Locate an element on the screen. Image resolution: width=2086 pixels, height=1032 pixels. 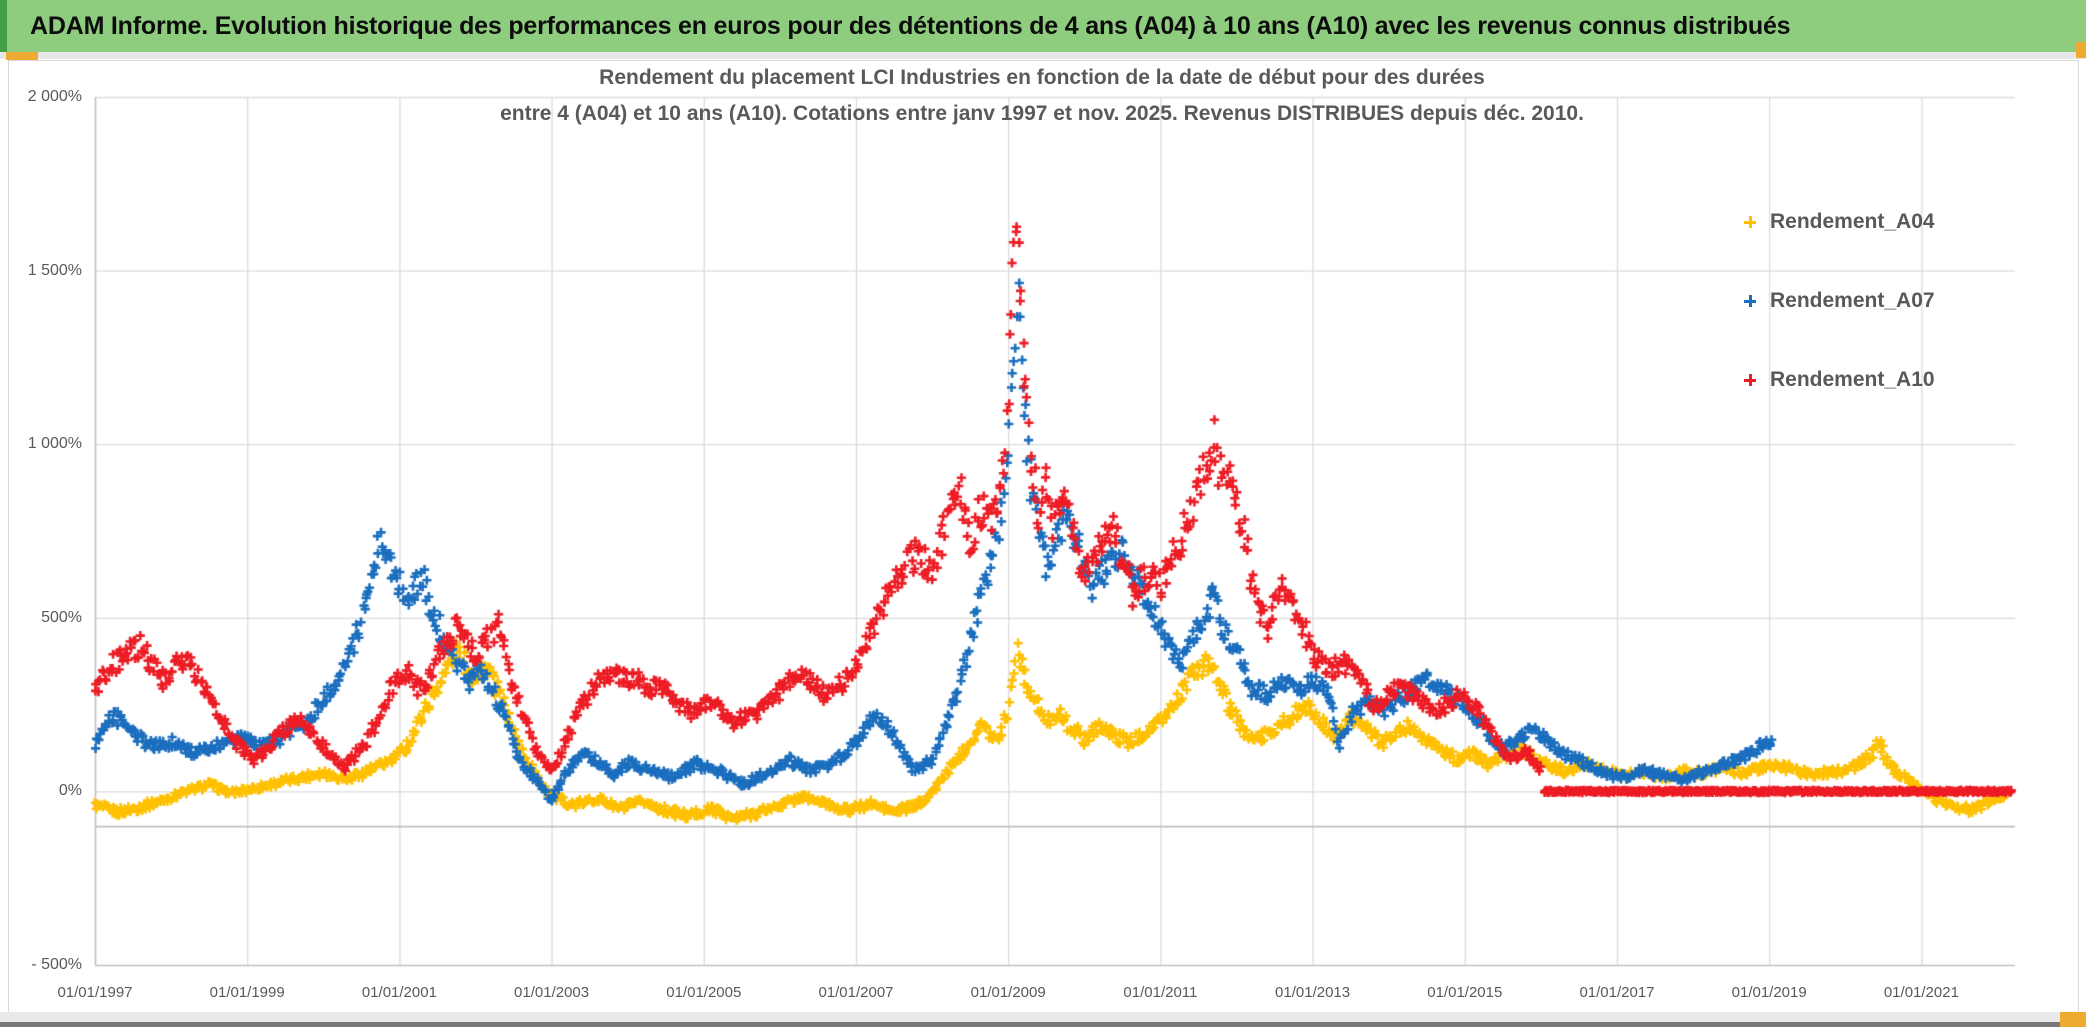
x-axis-label: 01/01/2003 is located at coordinates (552, 992).